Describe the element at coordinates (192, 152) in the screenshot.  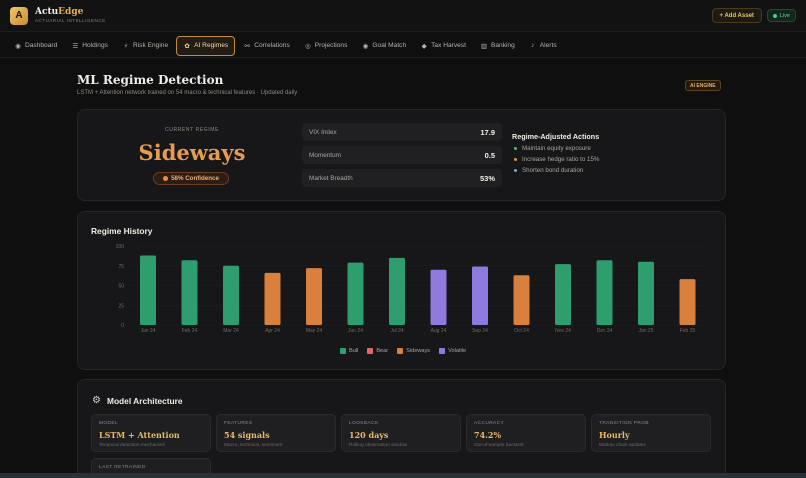
I see `current-regime-value: Sideways` at that location.